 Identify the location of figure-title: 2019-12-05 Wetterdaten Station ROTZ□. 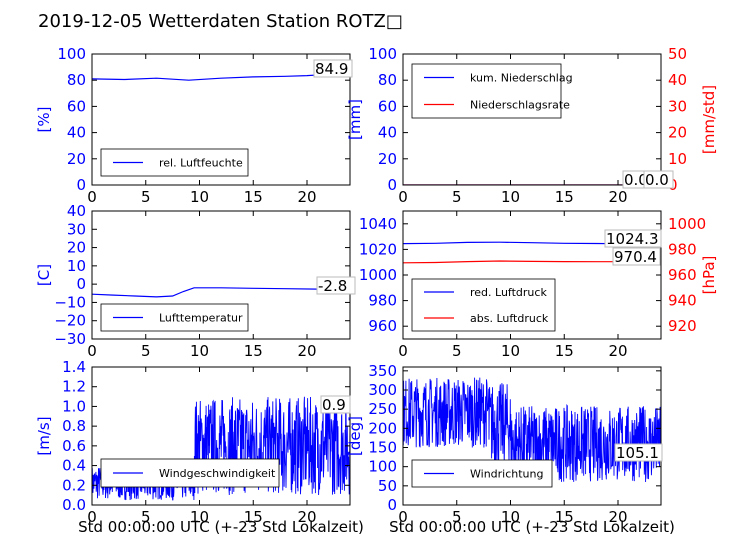
(220, 21).